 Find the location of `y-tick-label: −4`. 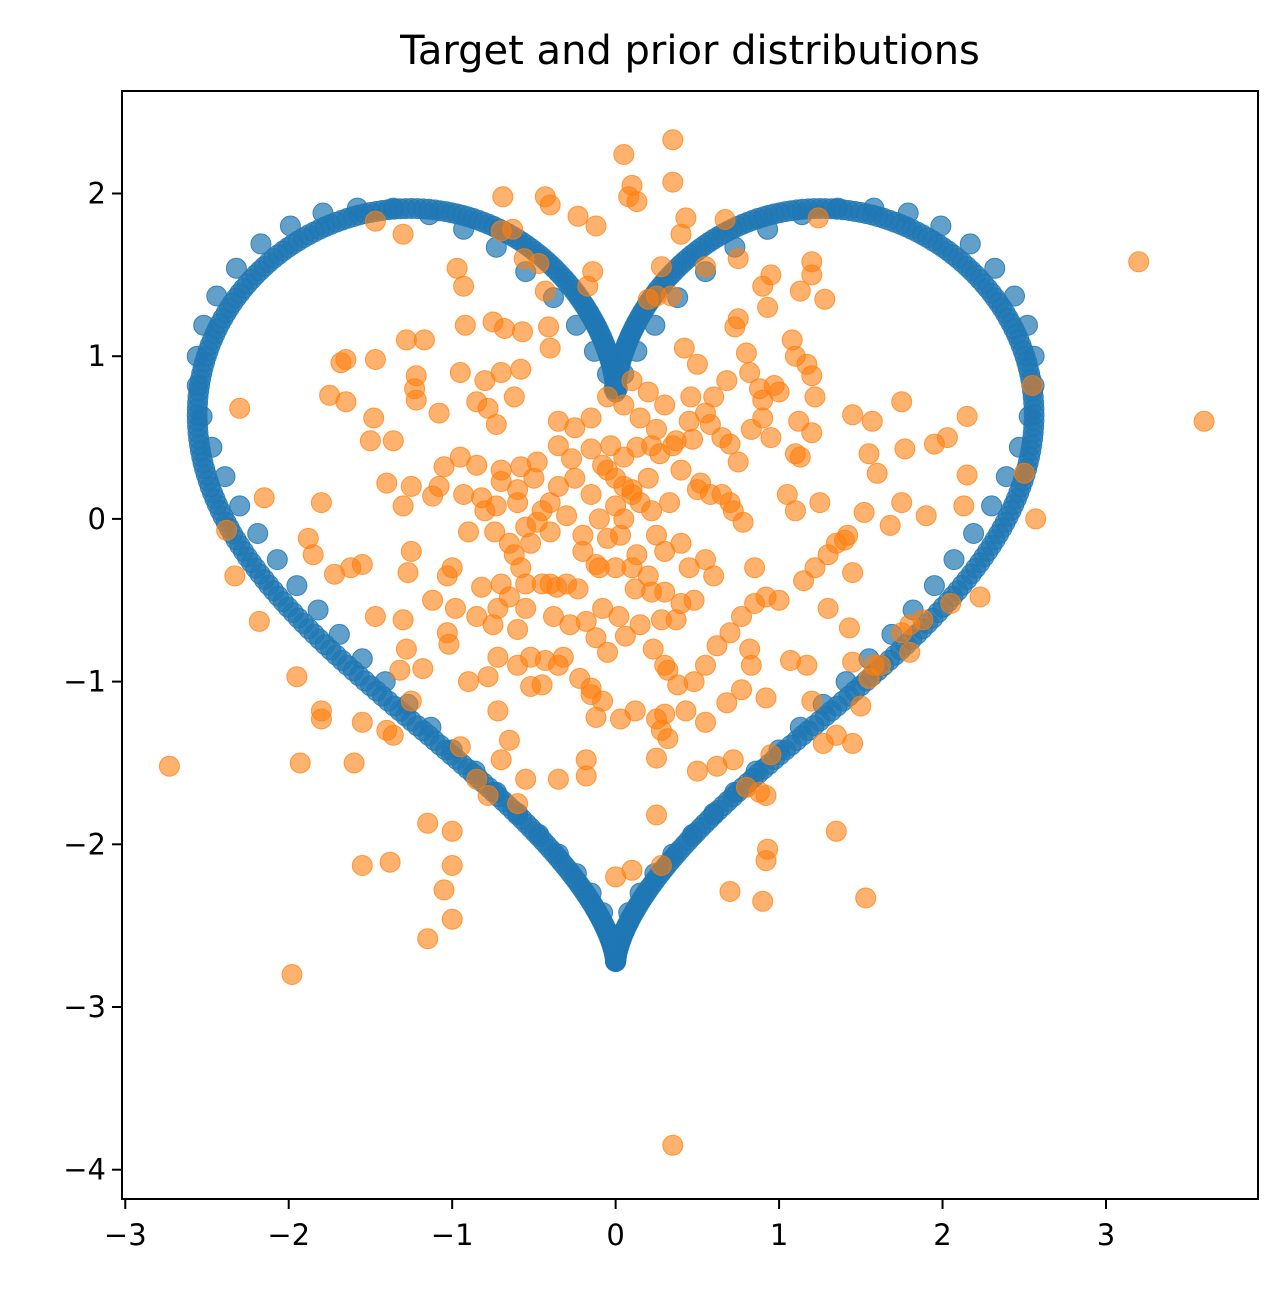

y-tick-label: −4 is located at coordinates (84, 1170).